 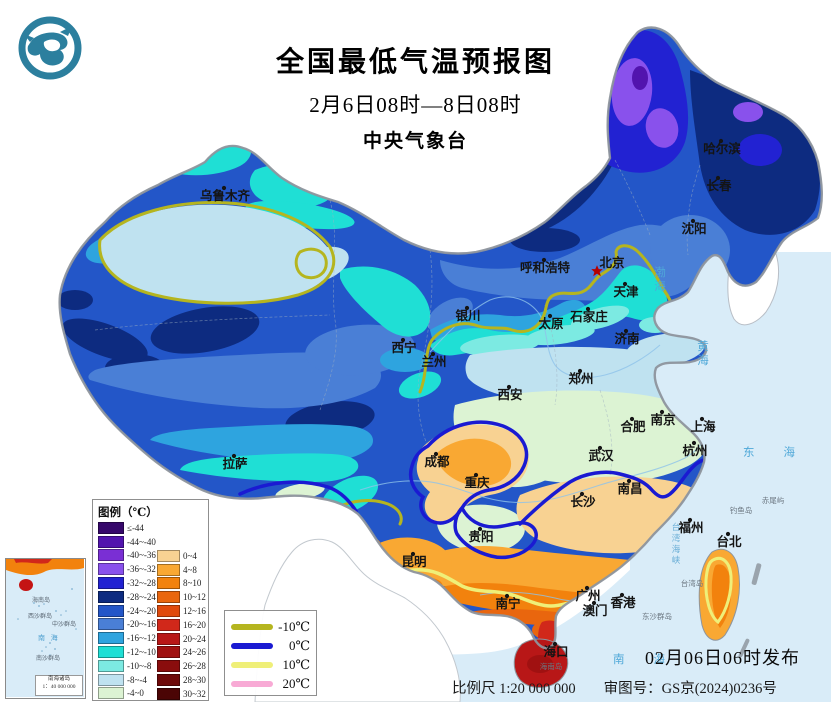 I want to click on city-label: 郑州, so click(x=580, y=378).